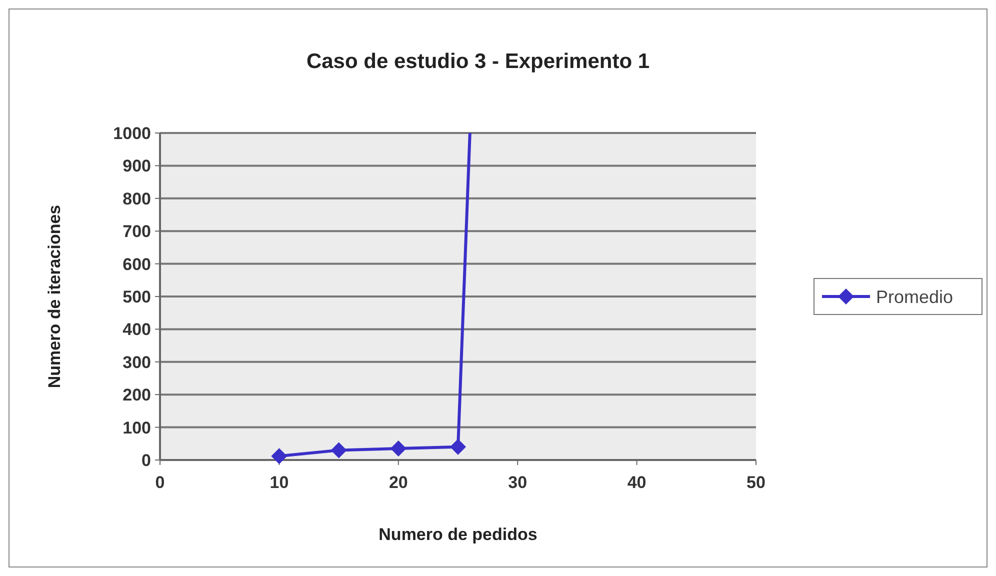 The image size is (996, 576). Describe the element at coordinates (136, 395) in the screenshot. I see `y-tick-label: 200` at that location.